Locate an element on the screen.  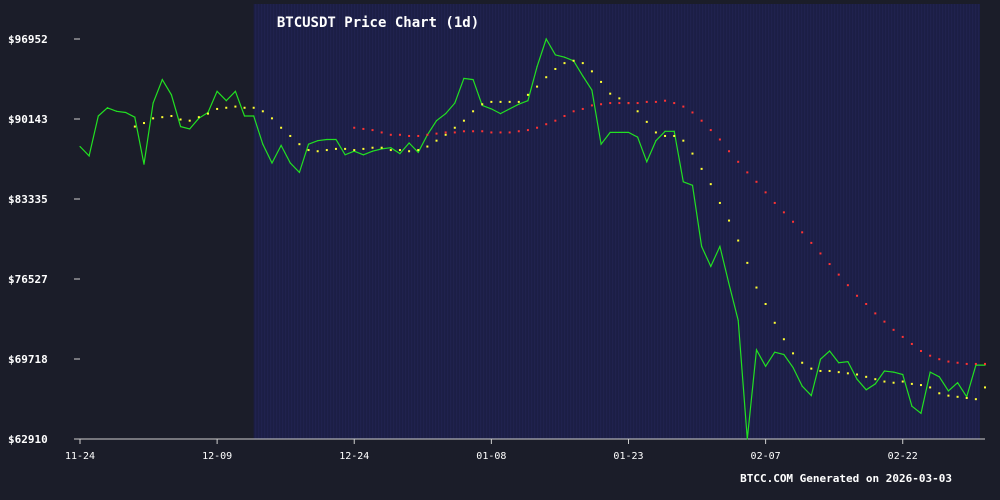
x-tick-label: 11-24 is located at coordinates (80, 456).